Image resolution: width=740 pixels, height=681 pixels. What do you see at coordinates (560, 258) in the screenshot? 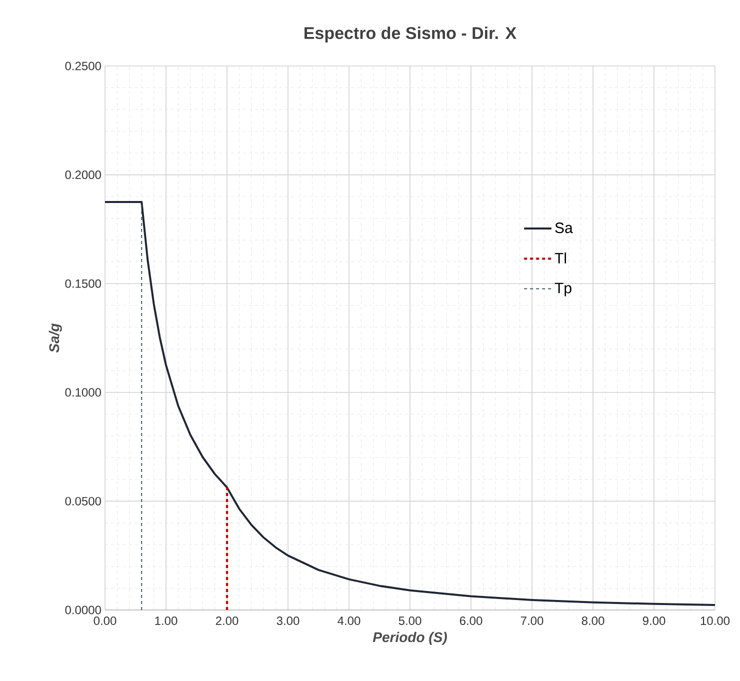
I see `legend-label: Tl` at bounding box center [560, 258].